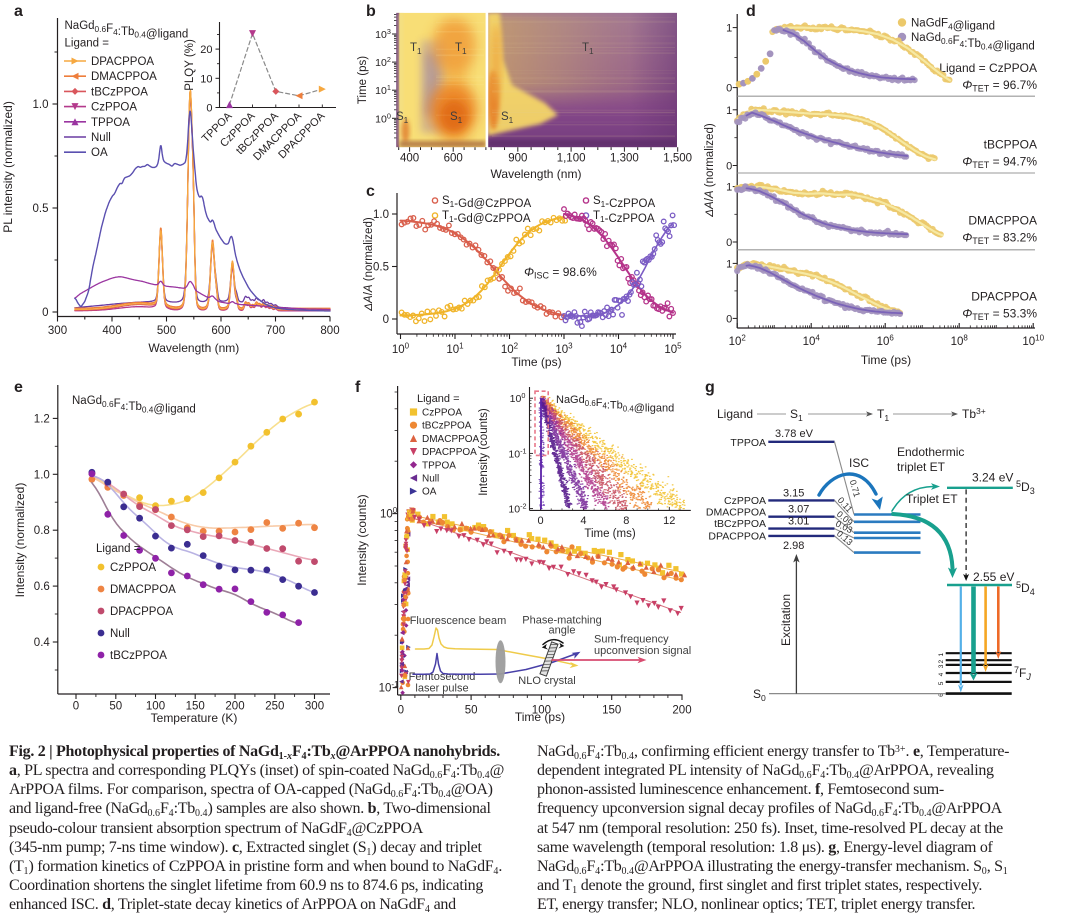 Image resolution: width=1080 pixels, height=922 pixels. I want to click on svg-text: 0.6, so click(42, 587).